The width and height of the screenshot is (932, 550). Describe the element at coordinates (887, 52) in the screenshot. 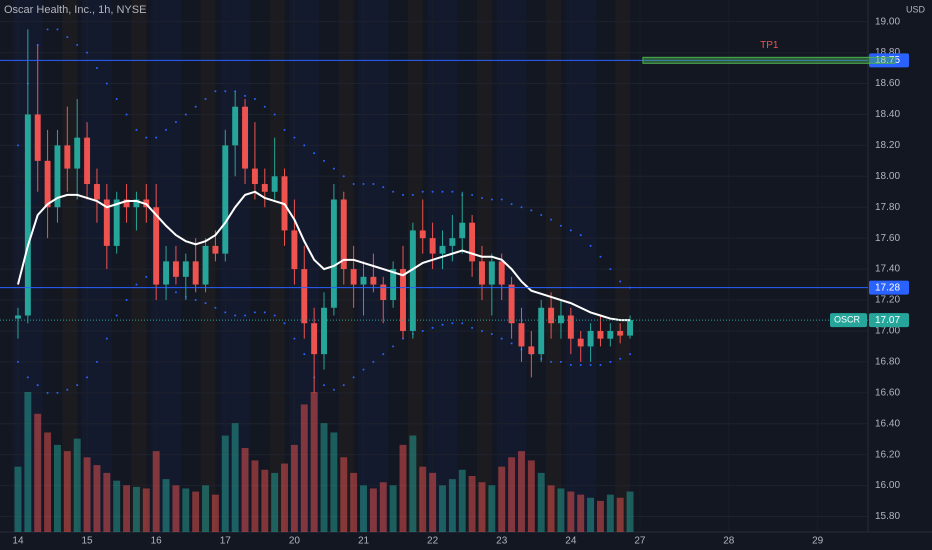

I see `y-tick-label: 18.80` at that location.